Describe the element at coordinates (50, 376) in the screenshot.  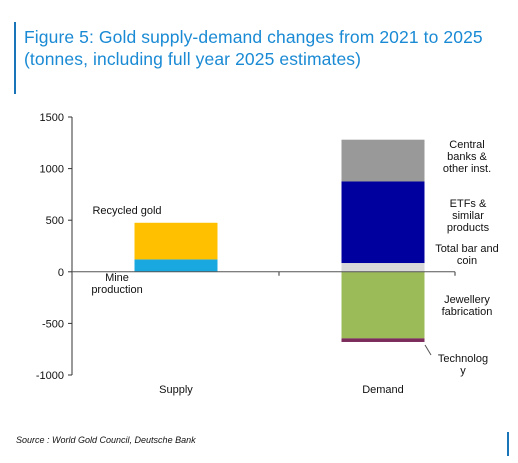
I see `y-tick-label: -1000` at that location.